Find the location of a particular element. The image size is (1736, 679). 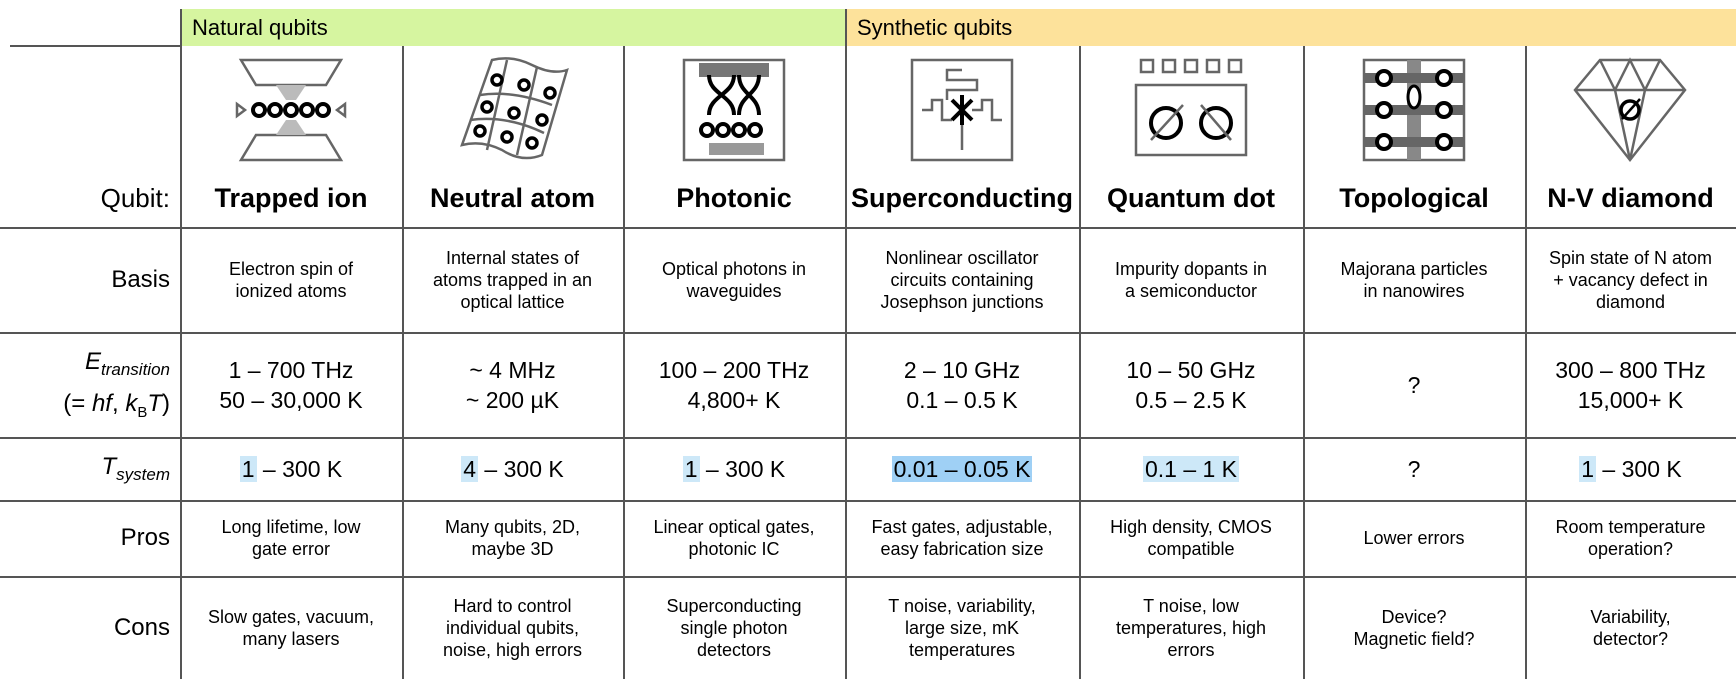

cell-line: Linear optical gates, is located at coordinates (734, 527).